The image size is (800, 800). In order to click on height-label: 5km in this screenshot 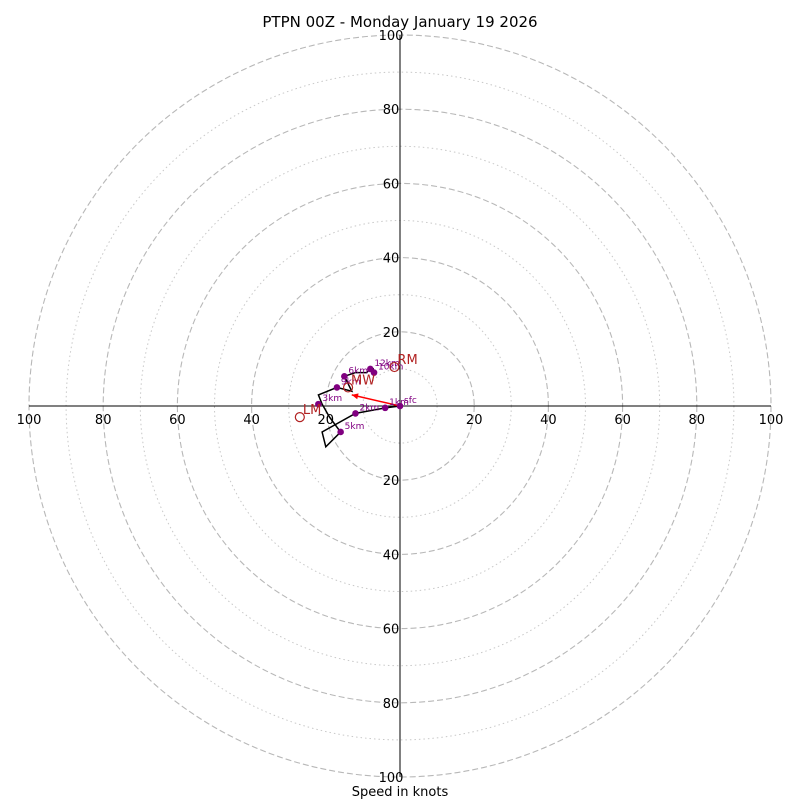, I will do `click(355, 427)`.